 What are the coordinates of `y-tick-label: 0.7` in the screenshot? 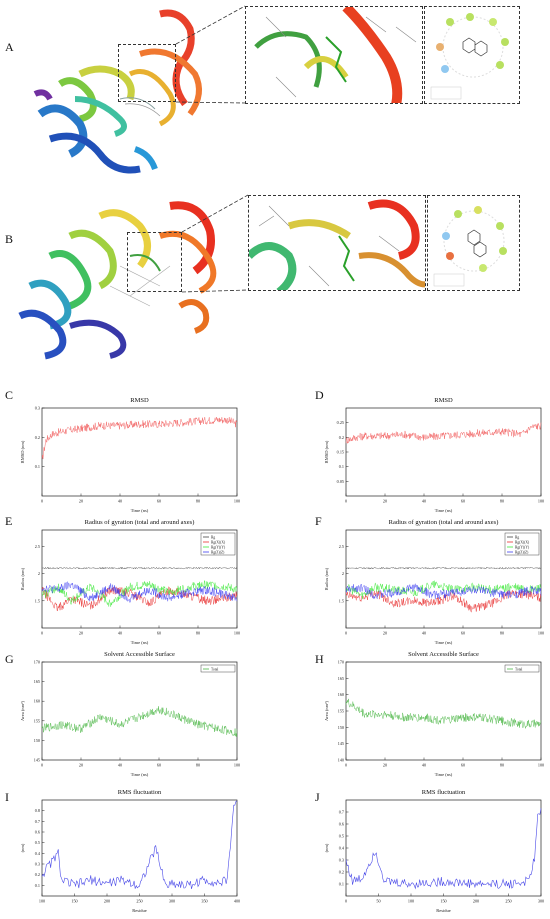 It's located at (341, 812).